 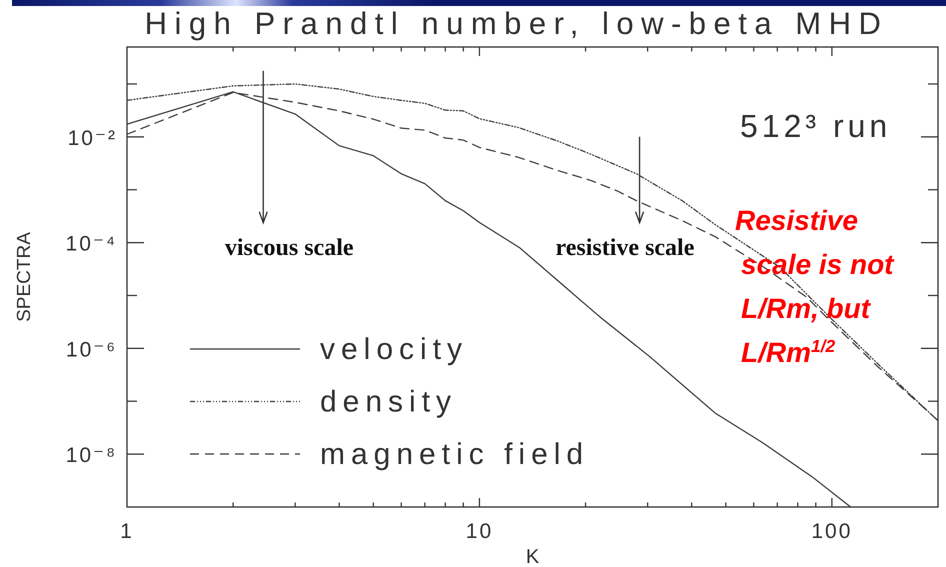 What do you see at coordinates (24, 277) in the screenshot?
I see `y-axis-title: SPECTRA` at bounding box center [24, 277].